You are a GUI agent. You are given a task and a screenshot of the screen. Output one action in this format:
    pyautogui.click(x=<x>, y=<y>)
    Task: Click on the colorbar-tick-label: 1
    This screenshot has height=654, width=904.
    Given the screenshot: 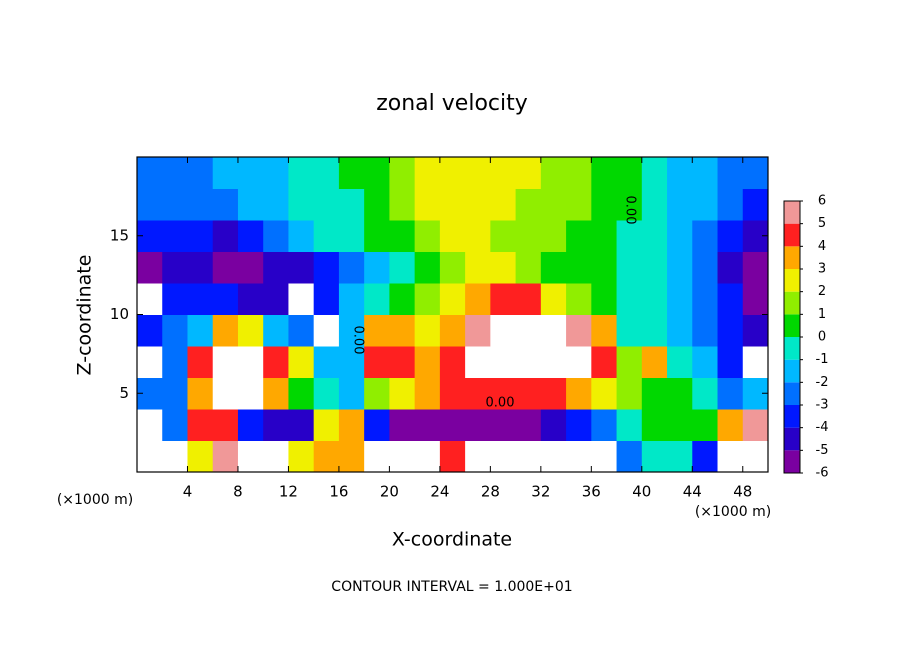 What is the action you would take?
    pyautogui.click(x=822, y=314)
    